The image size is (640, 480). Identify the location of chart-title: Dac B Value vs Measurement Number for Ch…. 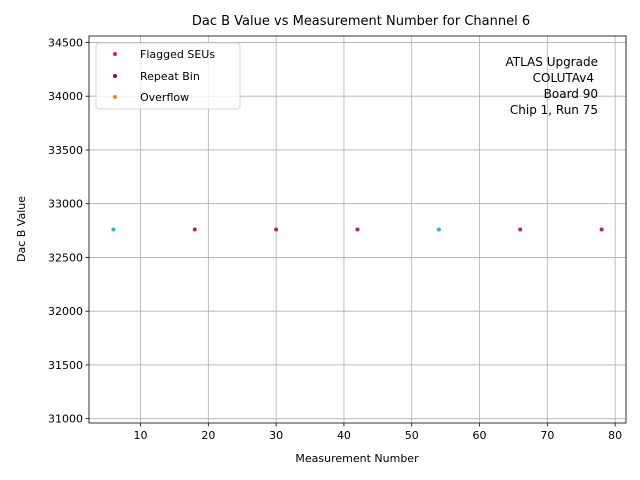
(361, 21).